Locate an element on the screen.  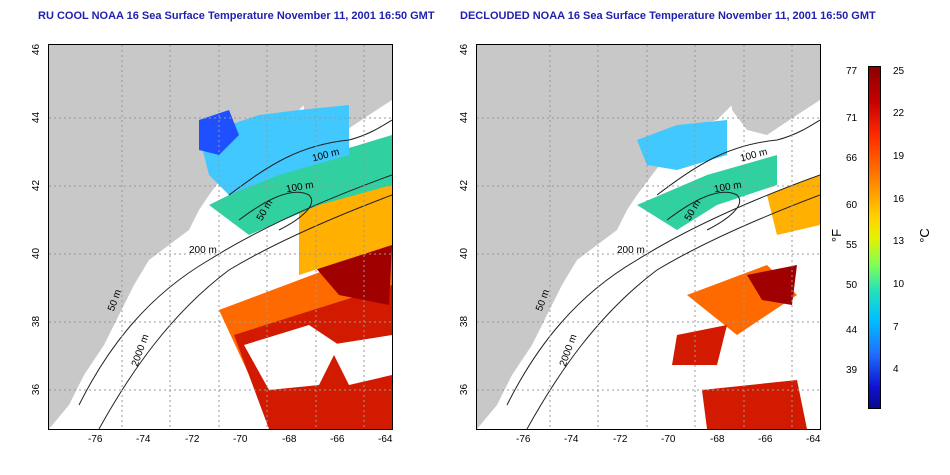
f-tick-label: 60 is located at coordinates (852, 205).